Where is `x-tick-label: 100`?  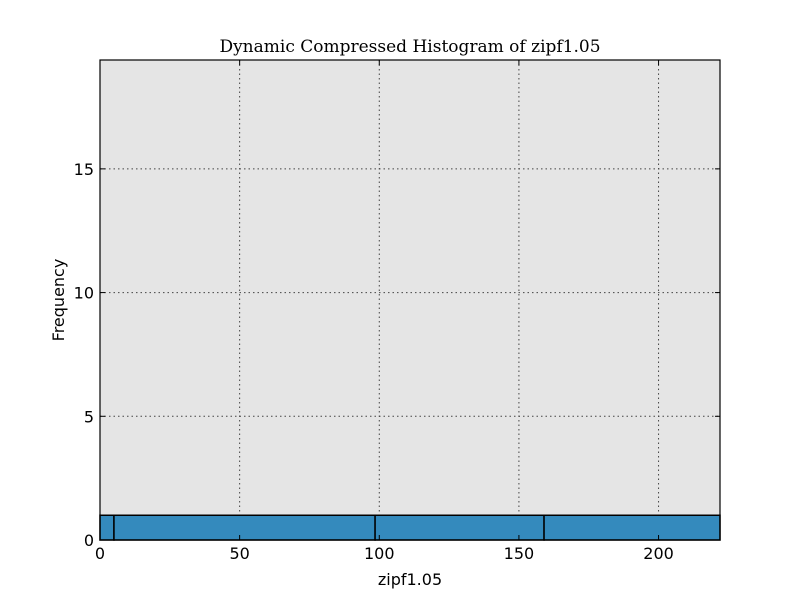
x-tick-label: 100 is located at coordinates (379, 553).